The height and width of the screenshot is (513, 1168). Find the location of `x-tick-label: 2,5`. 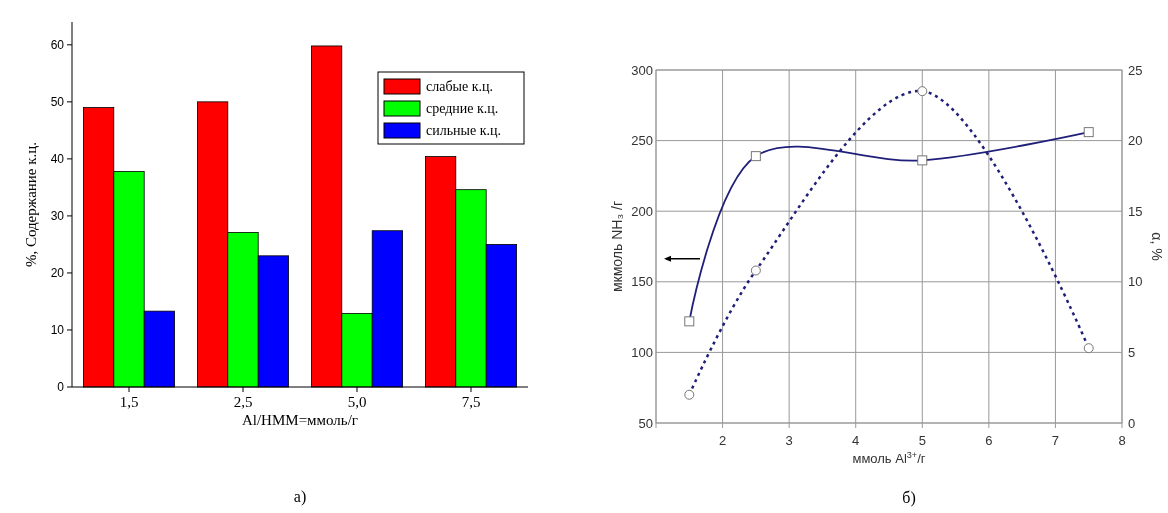

x-tick-label: 2,5 is located at coordinates (243, 402).